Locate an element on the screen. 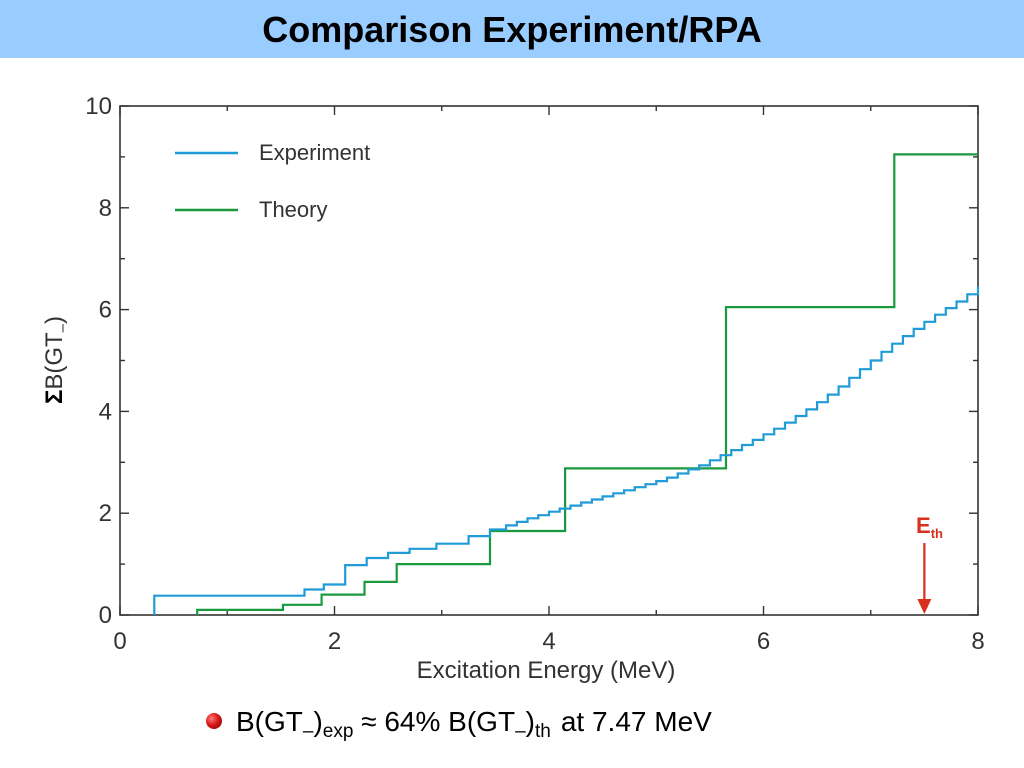  minus-sub-2: – is located at coordinates (520, 731).